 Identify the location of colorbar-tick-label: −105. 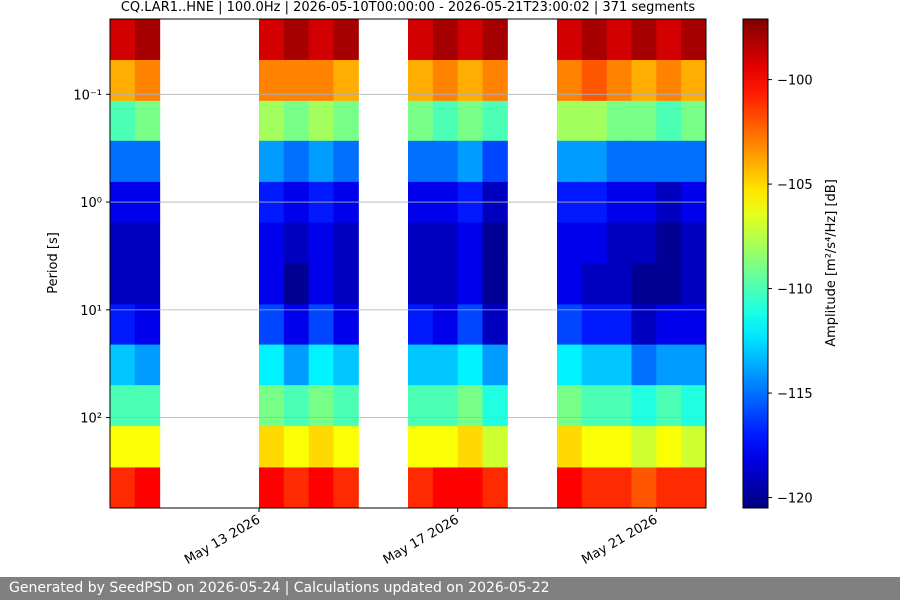
(795, 185).